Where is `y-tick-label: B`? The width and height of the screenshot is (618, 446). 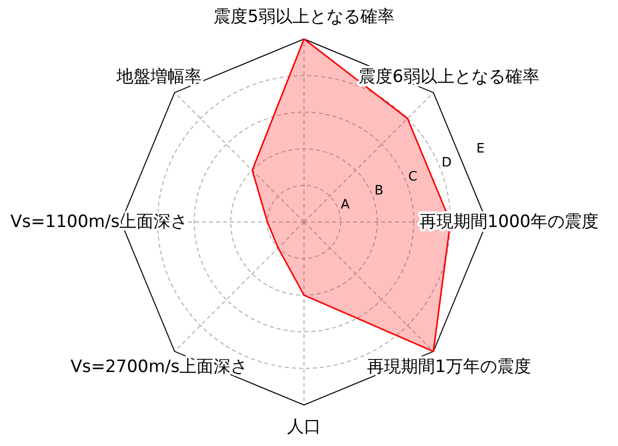 y-tick-label: B is located at coordinates (379, 190).